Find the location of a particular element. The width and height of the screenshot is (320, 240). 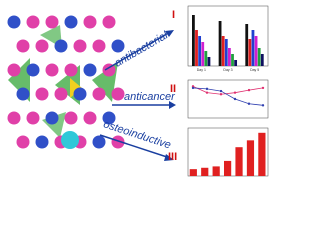

plot-frame is located at coordinates (228, 99).